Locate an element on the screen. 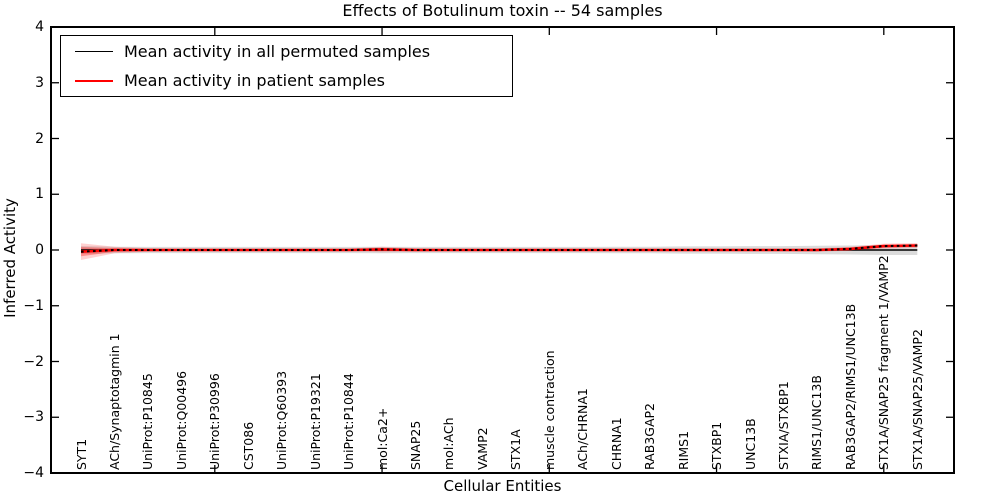  y-tick-label: 3 is located at coordinates (39, 82).